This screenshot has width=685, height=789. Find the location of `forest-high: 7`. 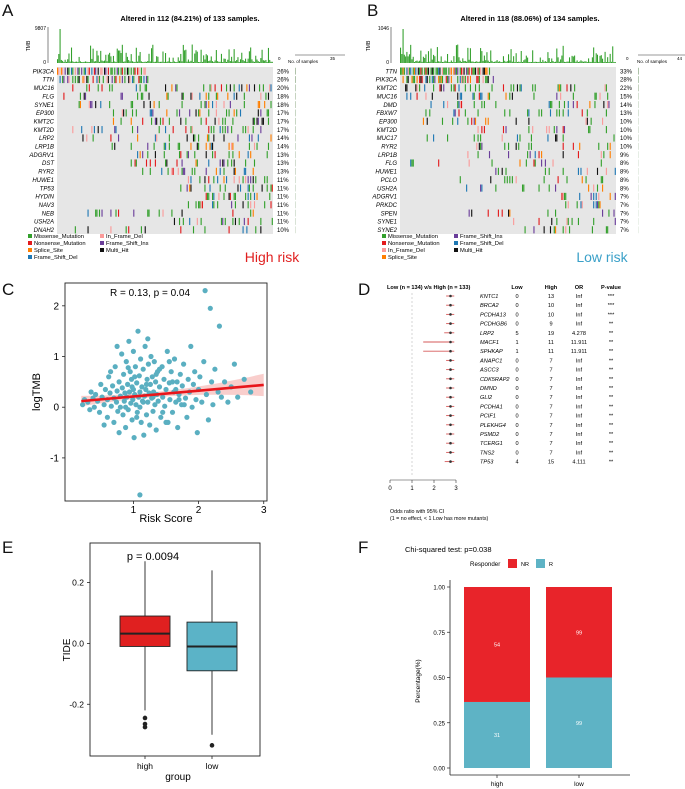

forest-high: 7 is located at coordinates (550, 435).